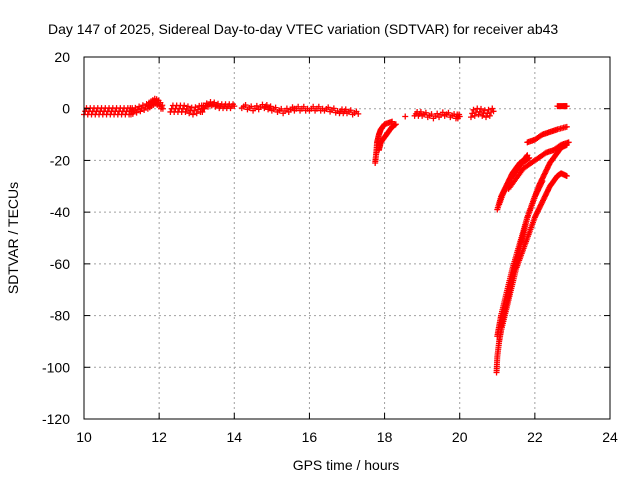 This screenshot has height=480, width=640. What do you see at coordinates (60, 160) in the screenshot?
I see `y-tick-label: -20` at bounding box center [60, 160].